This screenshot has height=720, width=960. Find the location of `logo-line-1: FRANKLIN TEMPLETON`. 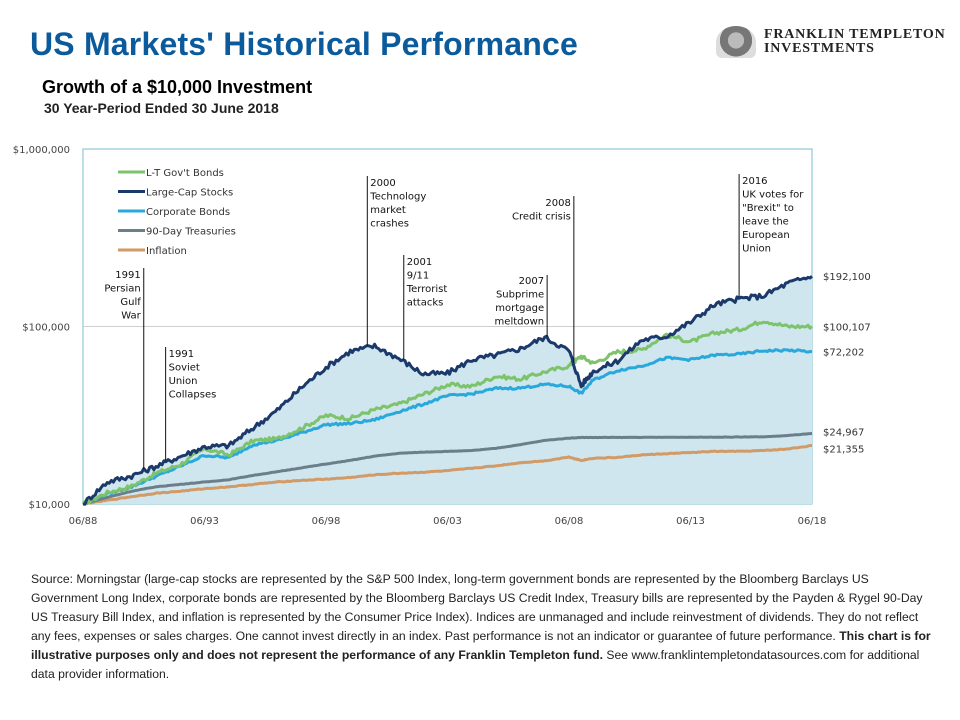

logo-line-1: FRANKLIN TEMPLETON is located at coordinates (855, 34).